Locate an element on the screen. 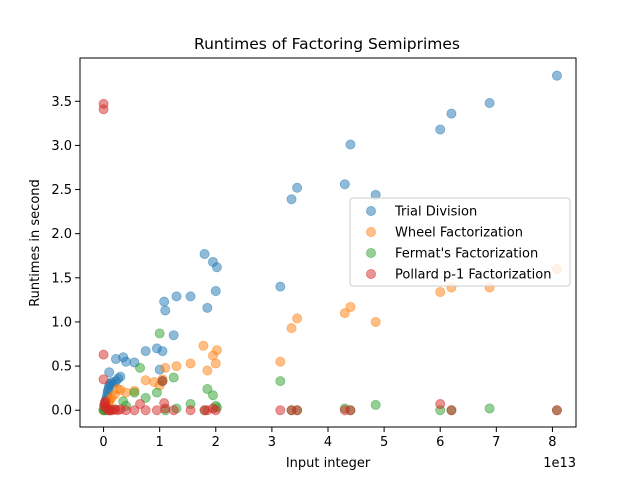 The height and width of the screenshot is (480, 640). x-tick-label: 8 is located at coordinates (552, 442).